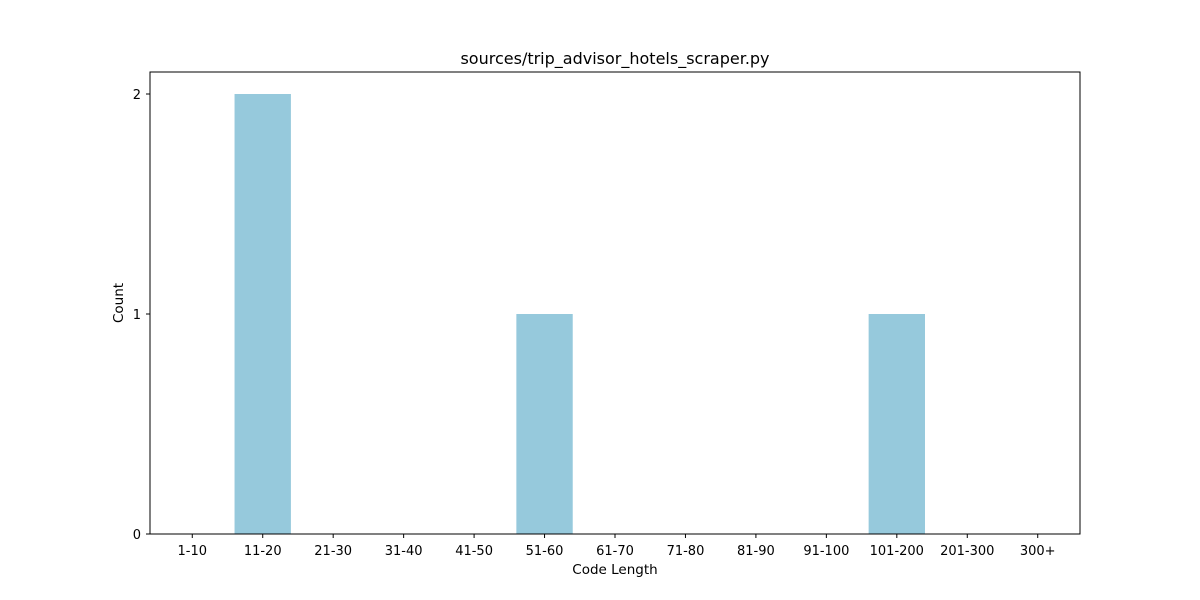 Image resolution: width=1200 pixels, height=600 pixels. What do you see at coordinates (404, 551) in the screenshot?
I see `x-tick-label: 31-40` at bounding box center [404, 551].